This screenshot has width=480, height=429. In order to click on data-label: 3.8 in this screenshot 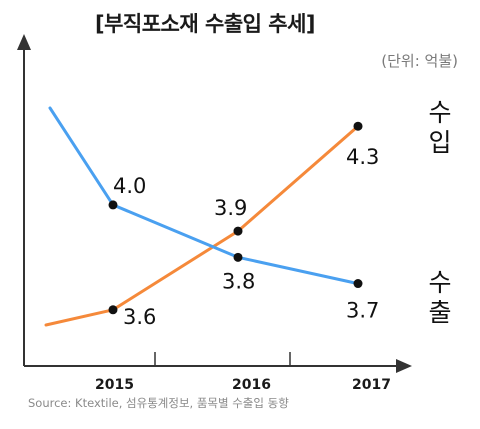, I will do `click(238, 281)`.